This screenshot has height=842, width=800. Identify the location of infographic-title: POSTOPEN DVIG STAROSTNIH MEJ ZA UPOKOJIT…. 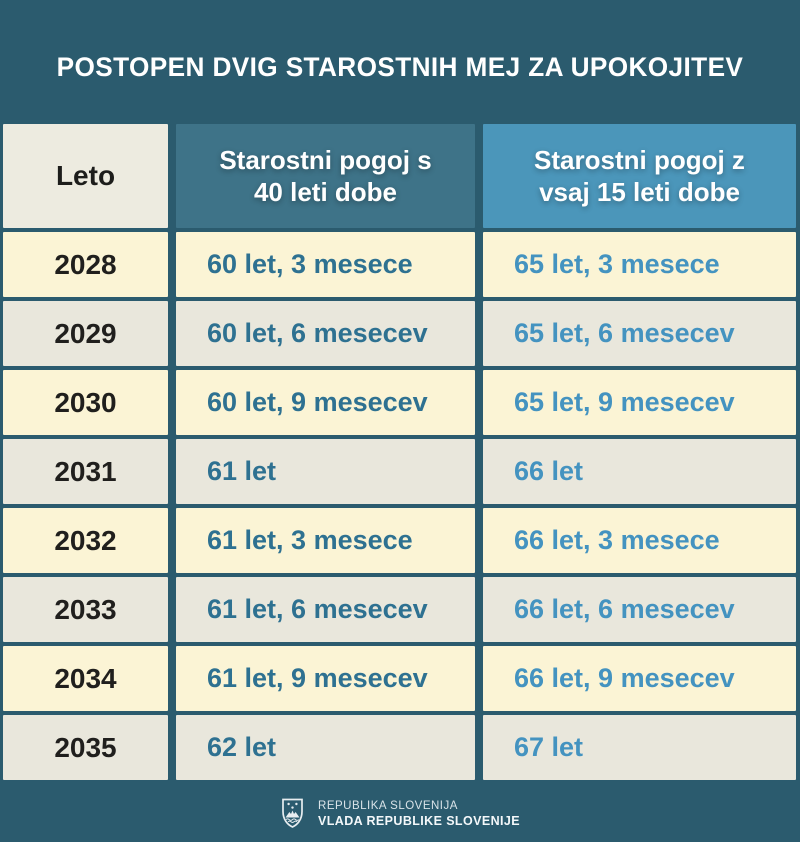
(400, 42).